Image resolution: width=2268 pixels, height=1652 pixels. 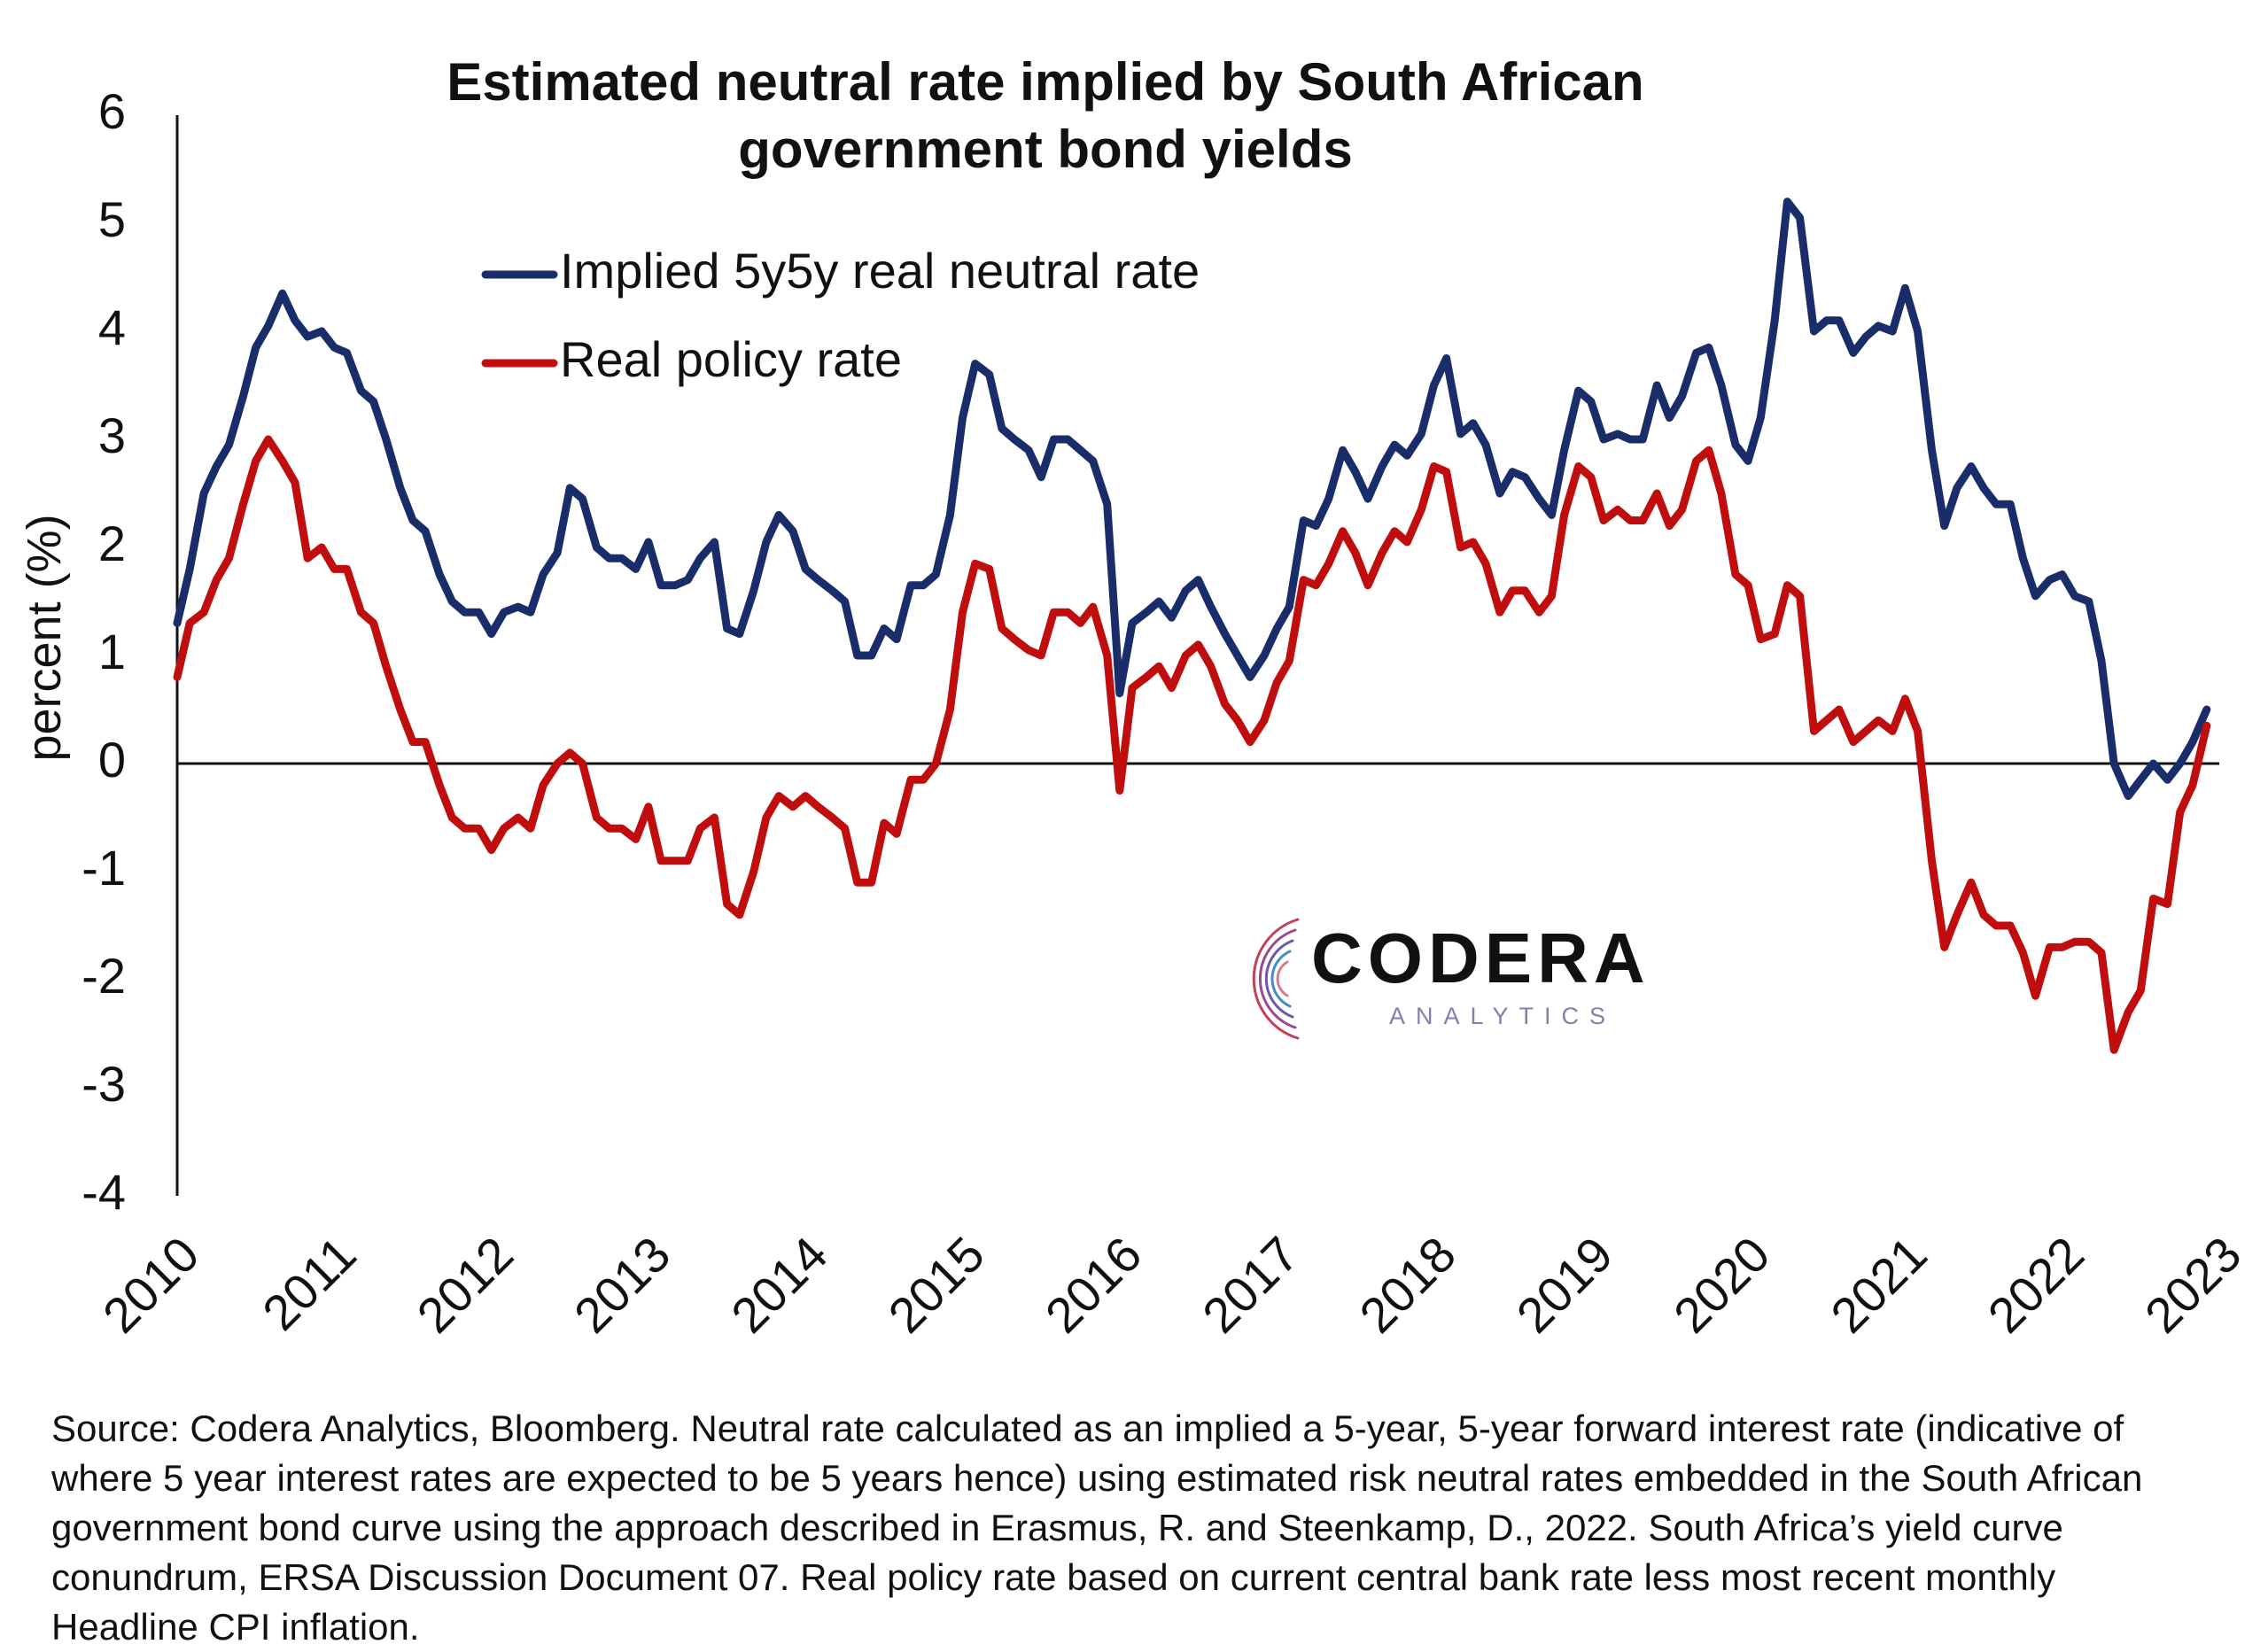 What do you see at coordinates (112, 327) in the screenshot?
I see `y-tick-label: 4` at bounding box center [112, 327].